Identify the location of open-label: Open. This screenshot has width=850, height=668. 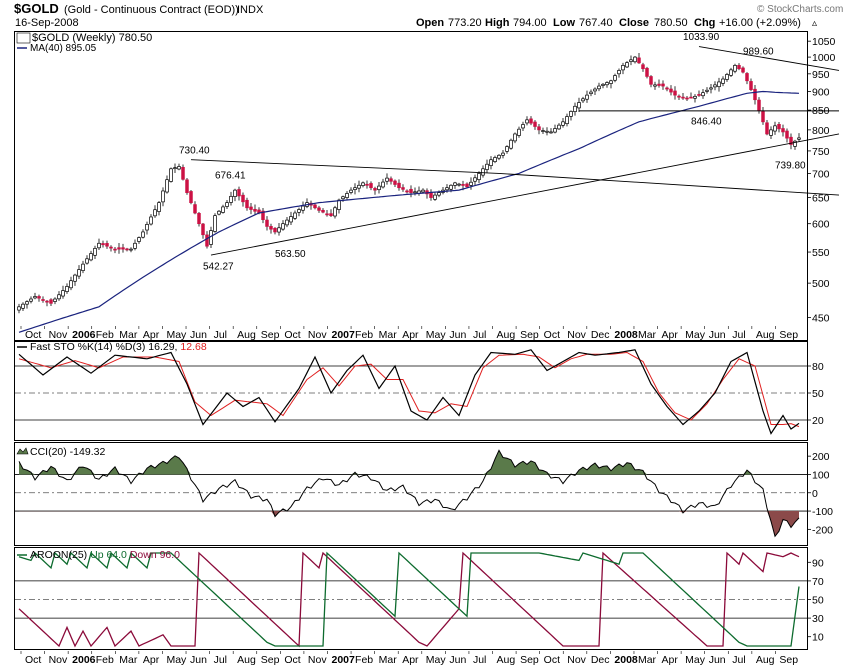
(430, 23).